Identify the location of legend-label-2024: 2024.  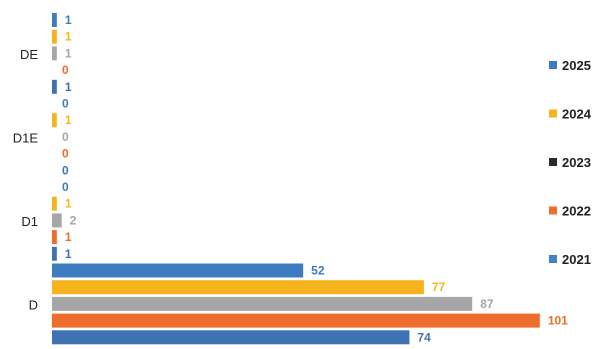
(577, 114).